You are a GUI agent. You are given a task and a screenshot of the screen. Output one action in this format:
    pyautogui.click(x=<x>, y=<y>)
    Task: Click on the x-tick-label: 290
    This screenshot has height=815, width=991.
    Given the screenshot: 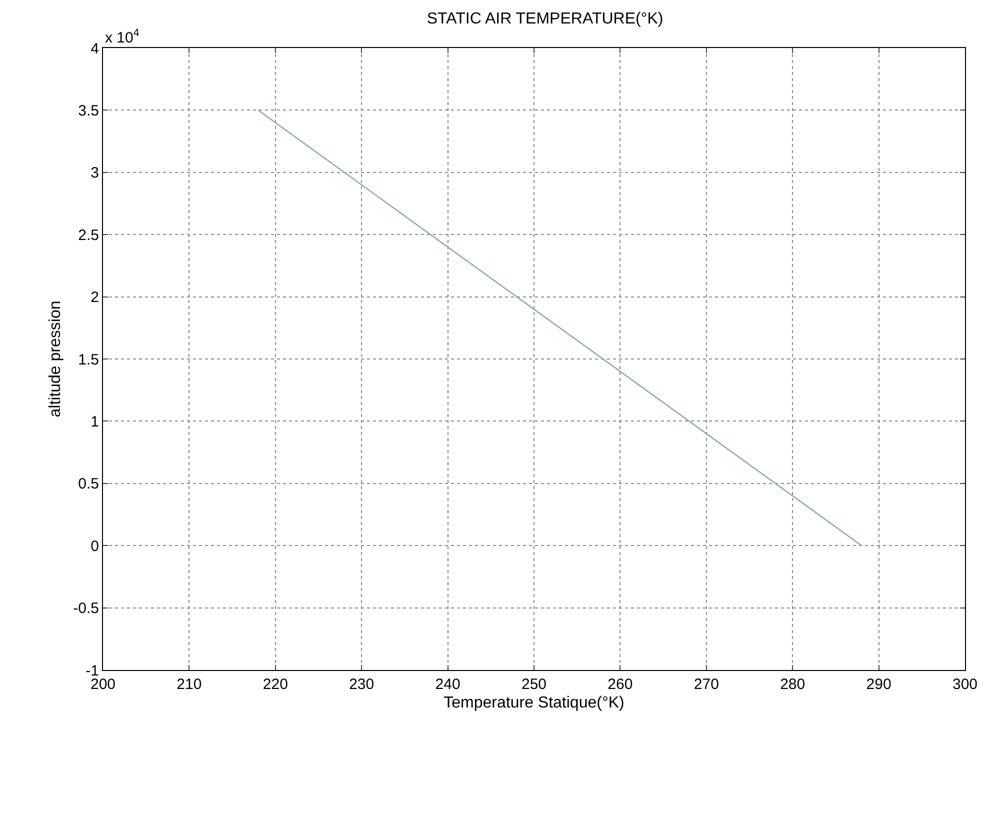 What is the action you would take?
    pyautogui.click(x=879, y=684)
    